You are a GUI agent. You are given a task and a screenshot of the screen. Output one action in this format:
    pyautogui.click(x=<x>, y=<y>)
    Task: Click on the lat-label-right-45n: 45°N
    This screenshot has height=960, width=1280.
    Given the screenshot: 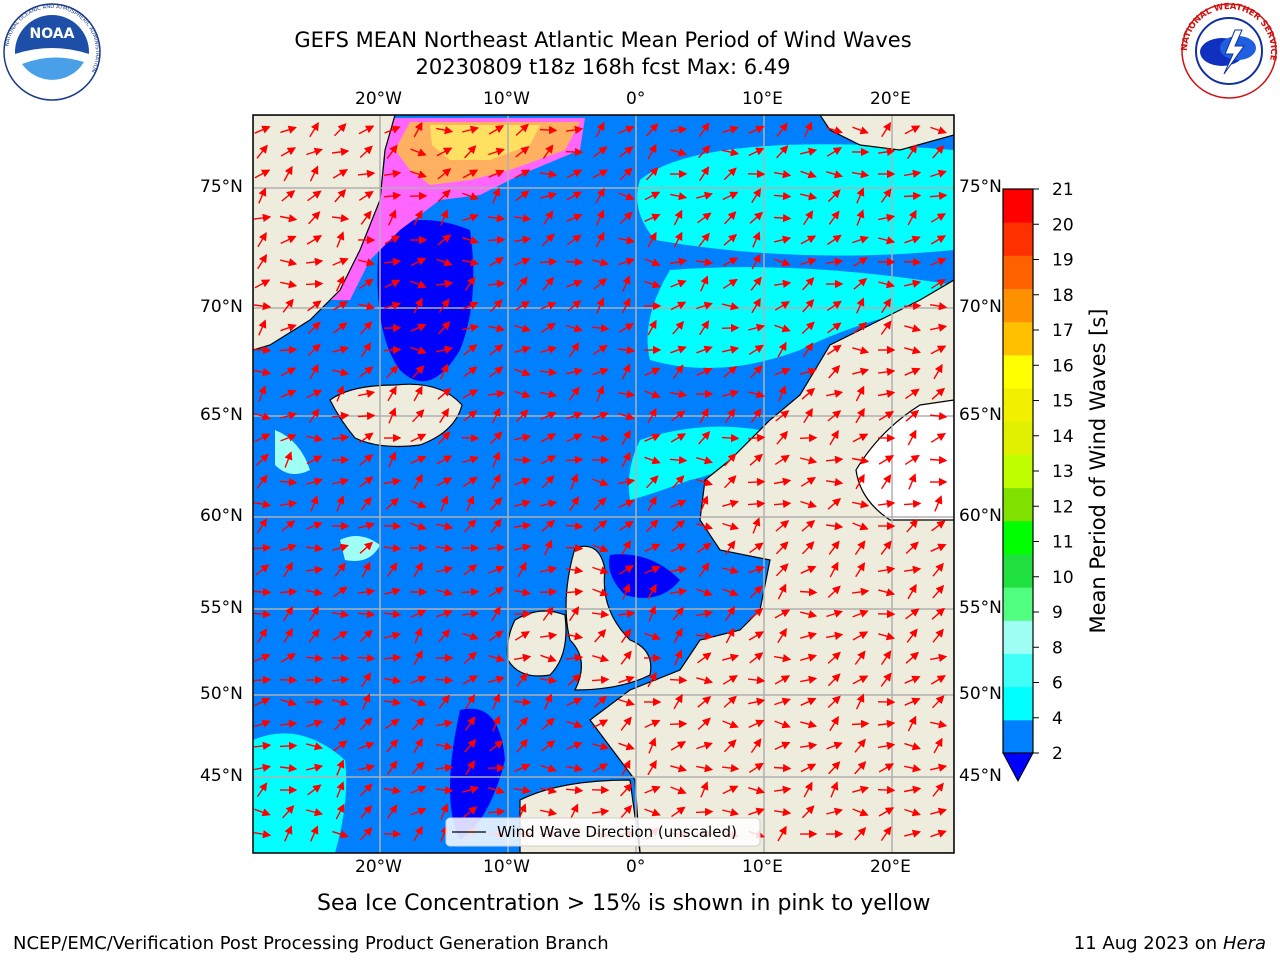 What is the action you would take?
    pyautogui.click(x=980, y=776)
    